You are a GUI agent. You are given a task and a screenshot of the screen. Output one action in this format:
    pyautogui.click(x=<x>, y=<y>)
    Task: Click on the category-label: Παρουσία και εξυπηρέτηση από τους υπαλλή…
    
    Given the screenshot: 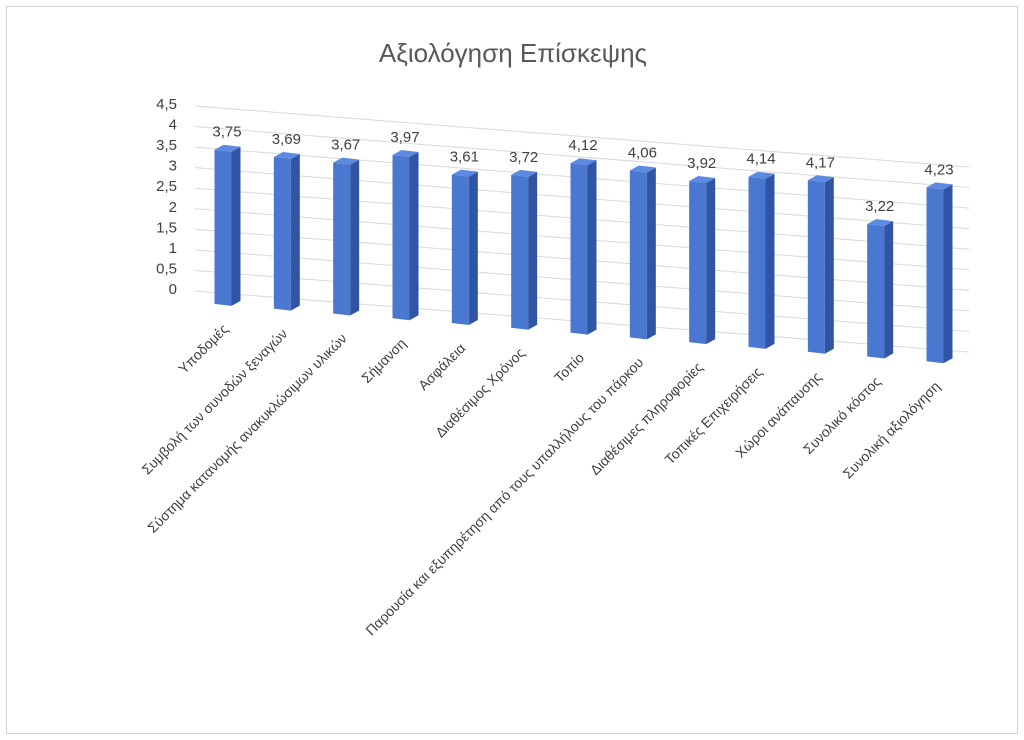 What is the action you would take?
    pyautogui.click(x=504, y=496)
    